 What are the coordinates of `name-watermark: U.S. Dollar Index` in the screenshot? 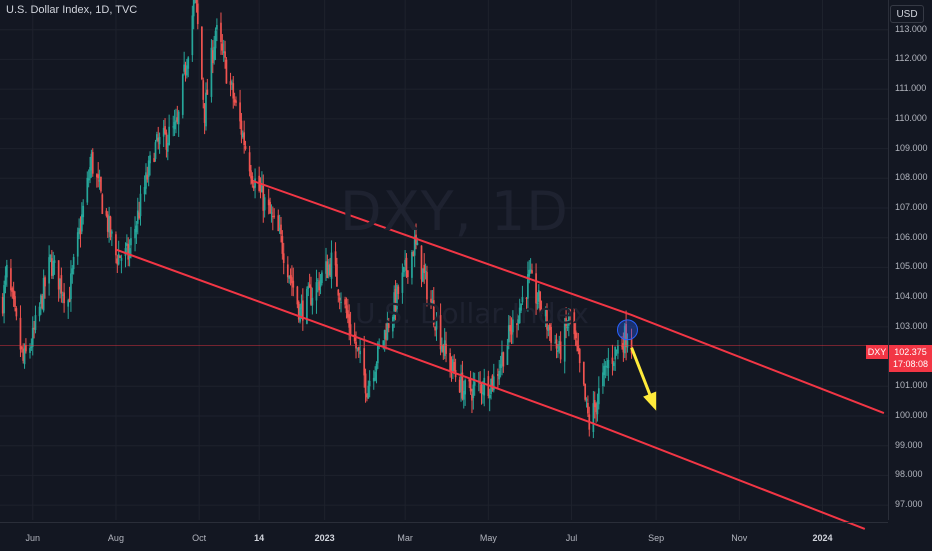 It's located at (472, 313).